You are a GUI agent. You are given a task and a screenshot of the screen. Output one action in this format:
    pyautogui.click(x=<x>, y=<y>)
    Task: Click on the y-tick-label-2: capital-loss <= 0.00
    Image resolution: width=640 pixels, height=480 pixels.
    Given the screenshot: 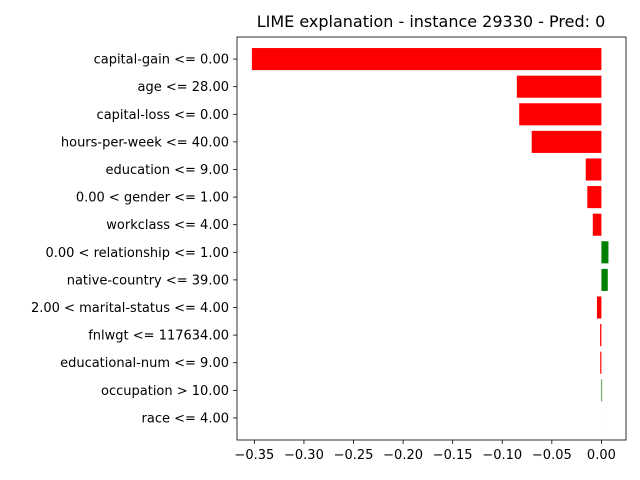 What is the action you would take?
    pyautogui.click(x=163, y=115)
    